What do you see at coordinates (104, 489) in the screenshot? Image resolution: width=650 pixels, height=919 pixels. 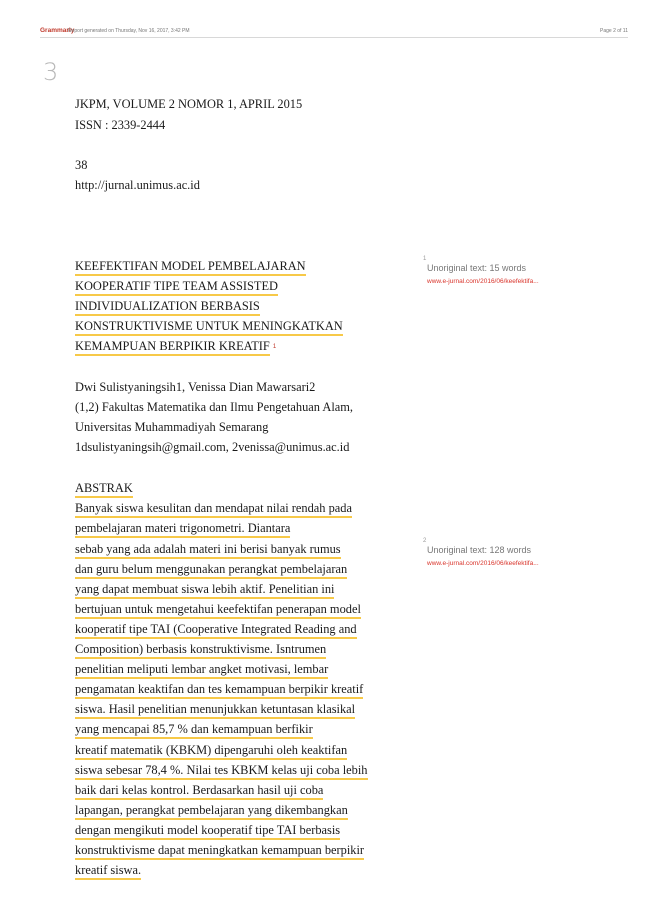 I see `abstract-heading: ABSTRAK` at bounding box center [104, 489].